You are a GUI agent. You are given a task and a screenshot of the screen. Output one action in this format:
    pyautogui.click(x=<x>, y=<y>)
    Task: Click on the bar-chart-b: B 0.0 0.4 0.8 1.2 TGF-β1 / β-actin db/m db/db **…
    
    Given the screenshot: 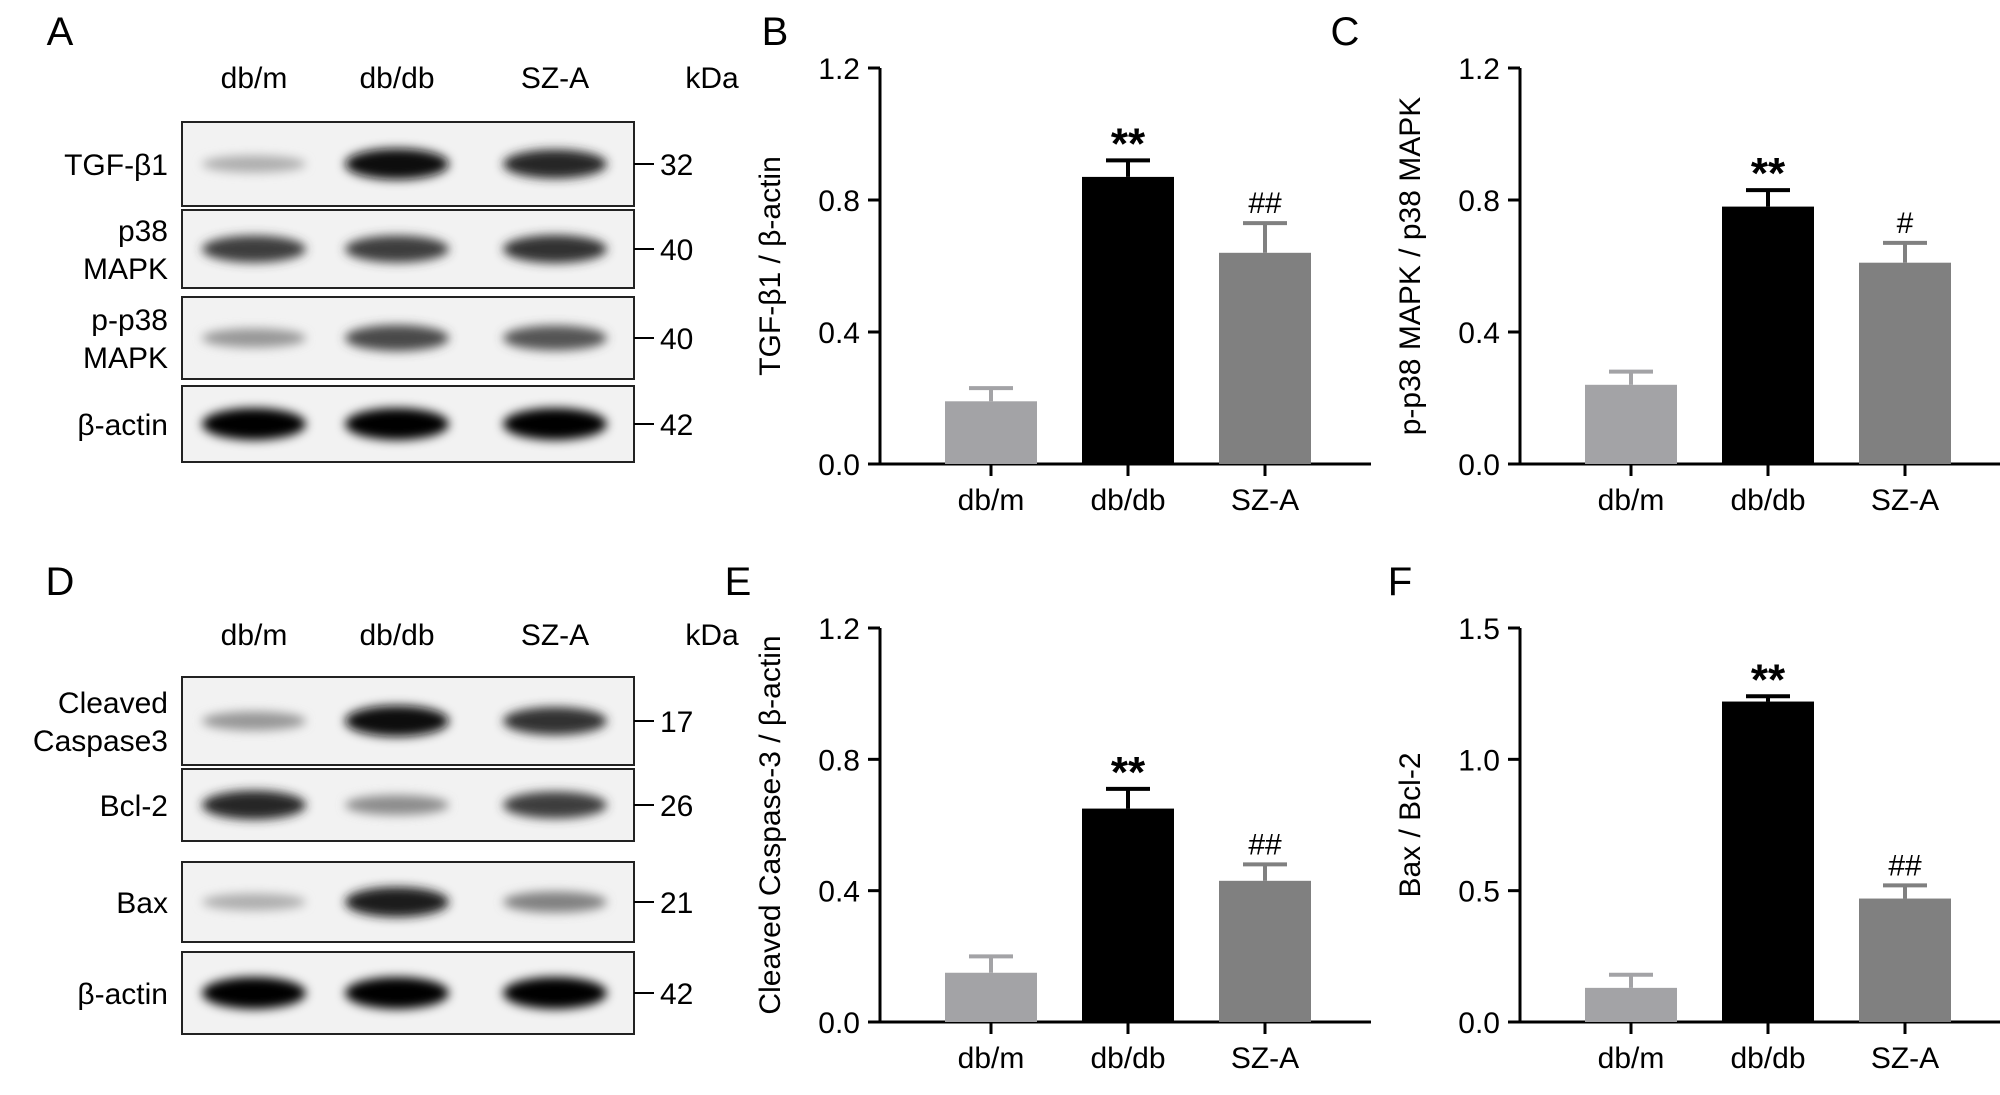 What is the action you would take?
    pyautogui.click(x=1062, y=263)
    